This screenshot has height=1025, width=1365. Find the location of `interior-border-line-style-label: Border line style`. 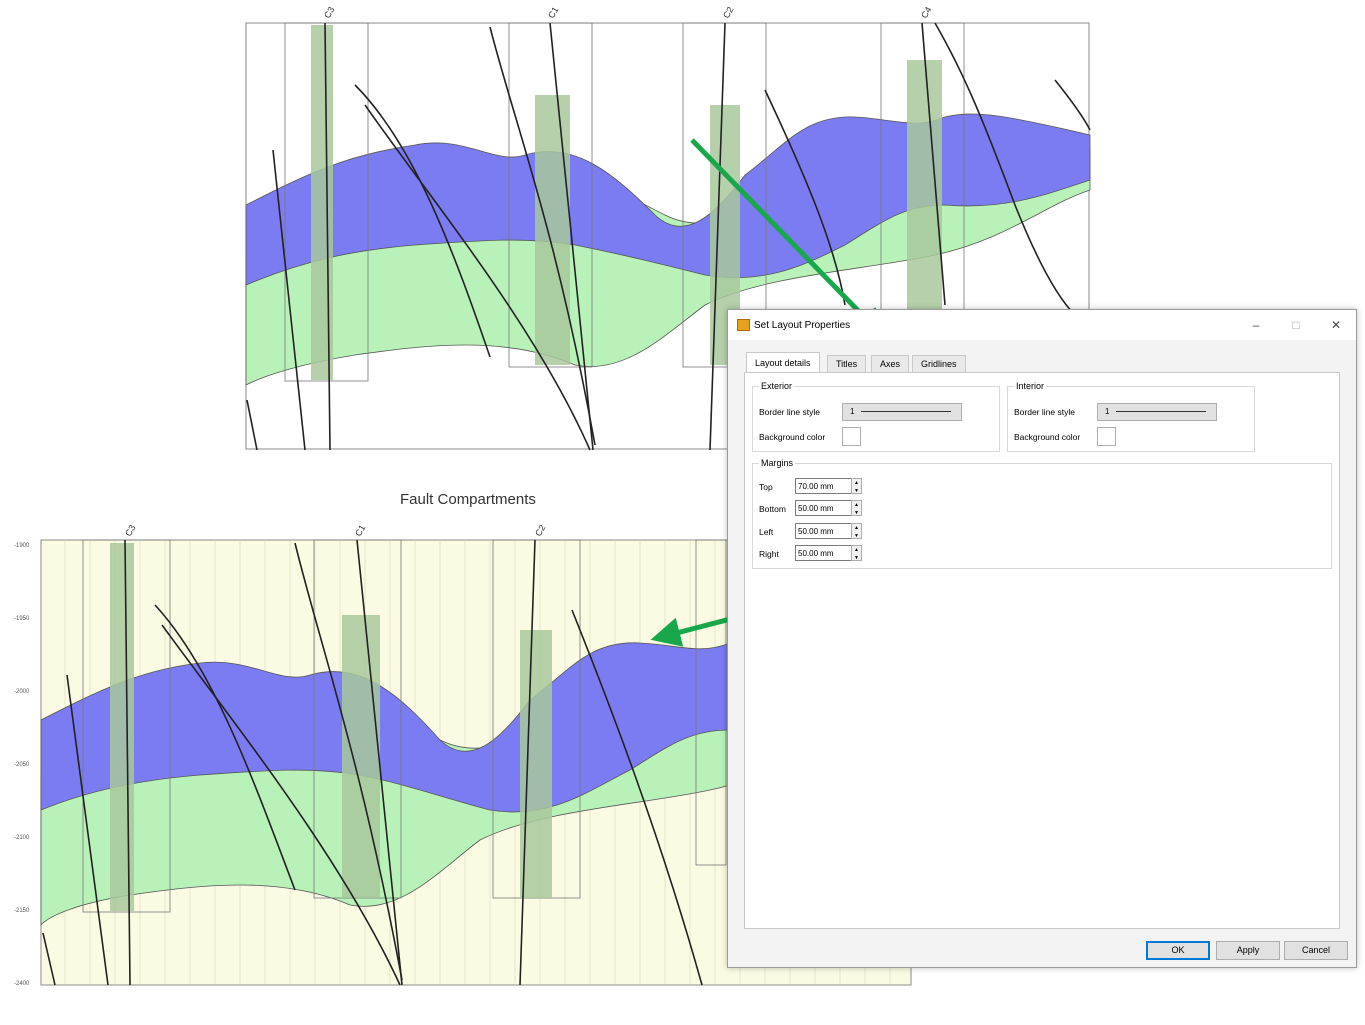

interior-border-line-style-label: Border line style is located at coordinates (1044, 412).